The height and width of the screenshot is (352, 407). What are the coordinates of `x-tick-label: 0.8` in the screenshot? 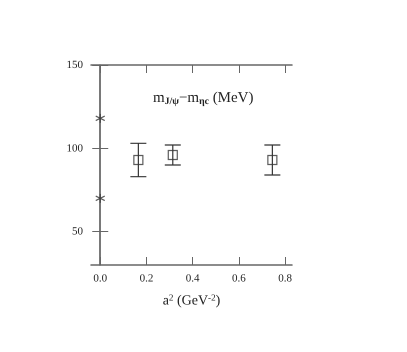 It's located at (285, 278).